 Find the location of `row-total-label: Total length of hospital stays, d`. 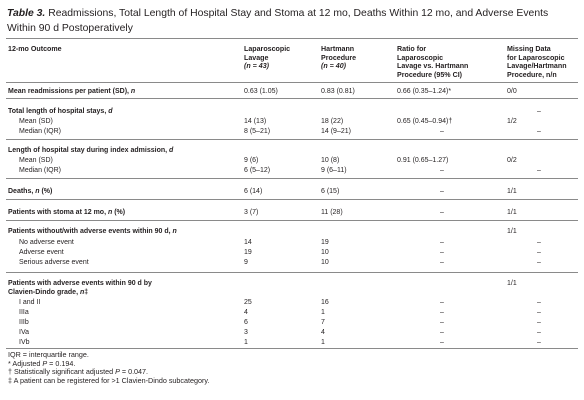

row-total-label: Total length of hospital stays, d is located at coordinates (60, 111).